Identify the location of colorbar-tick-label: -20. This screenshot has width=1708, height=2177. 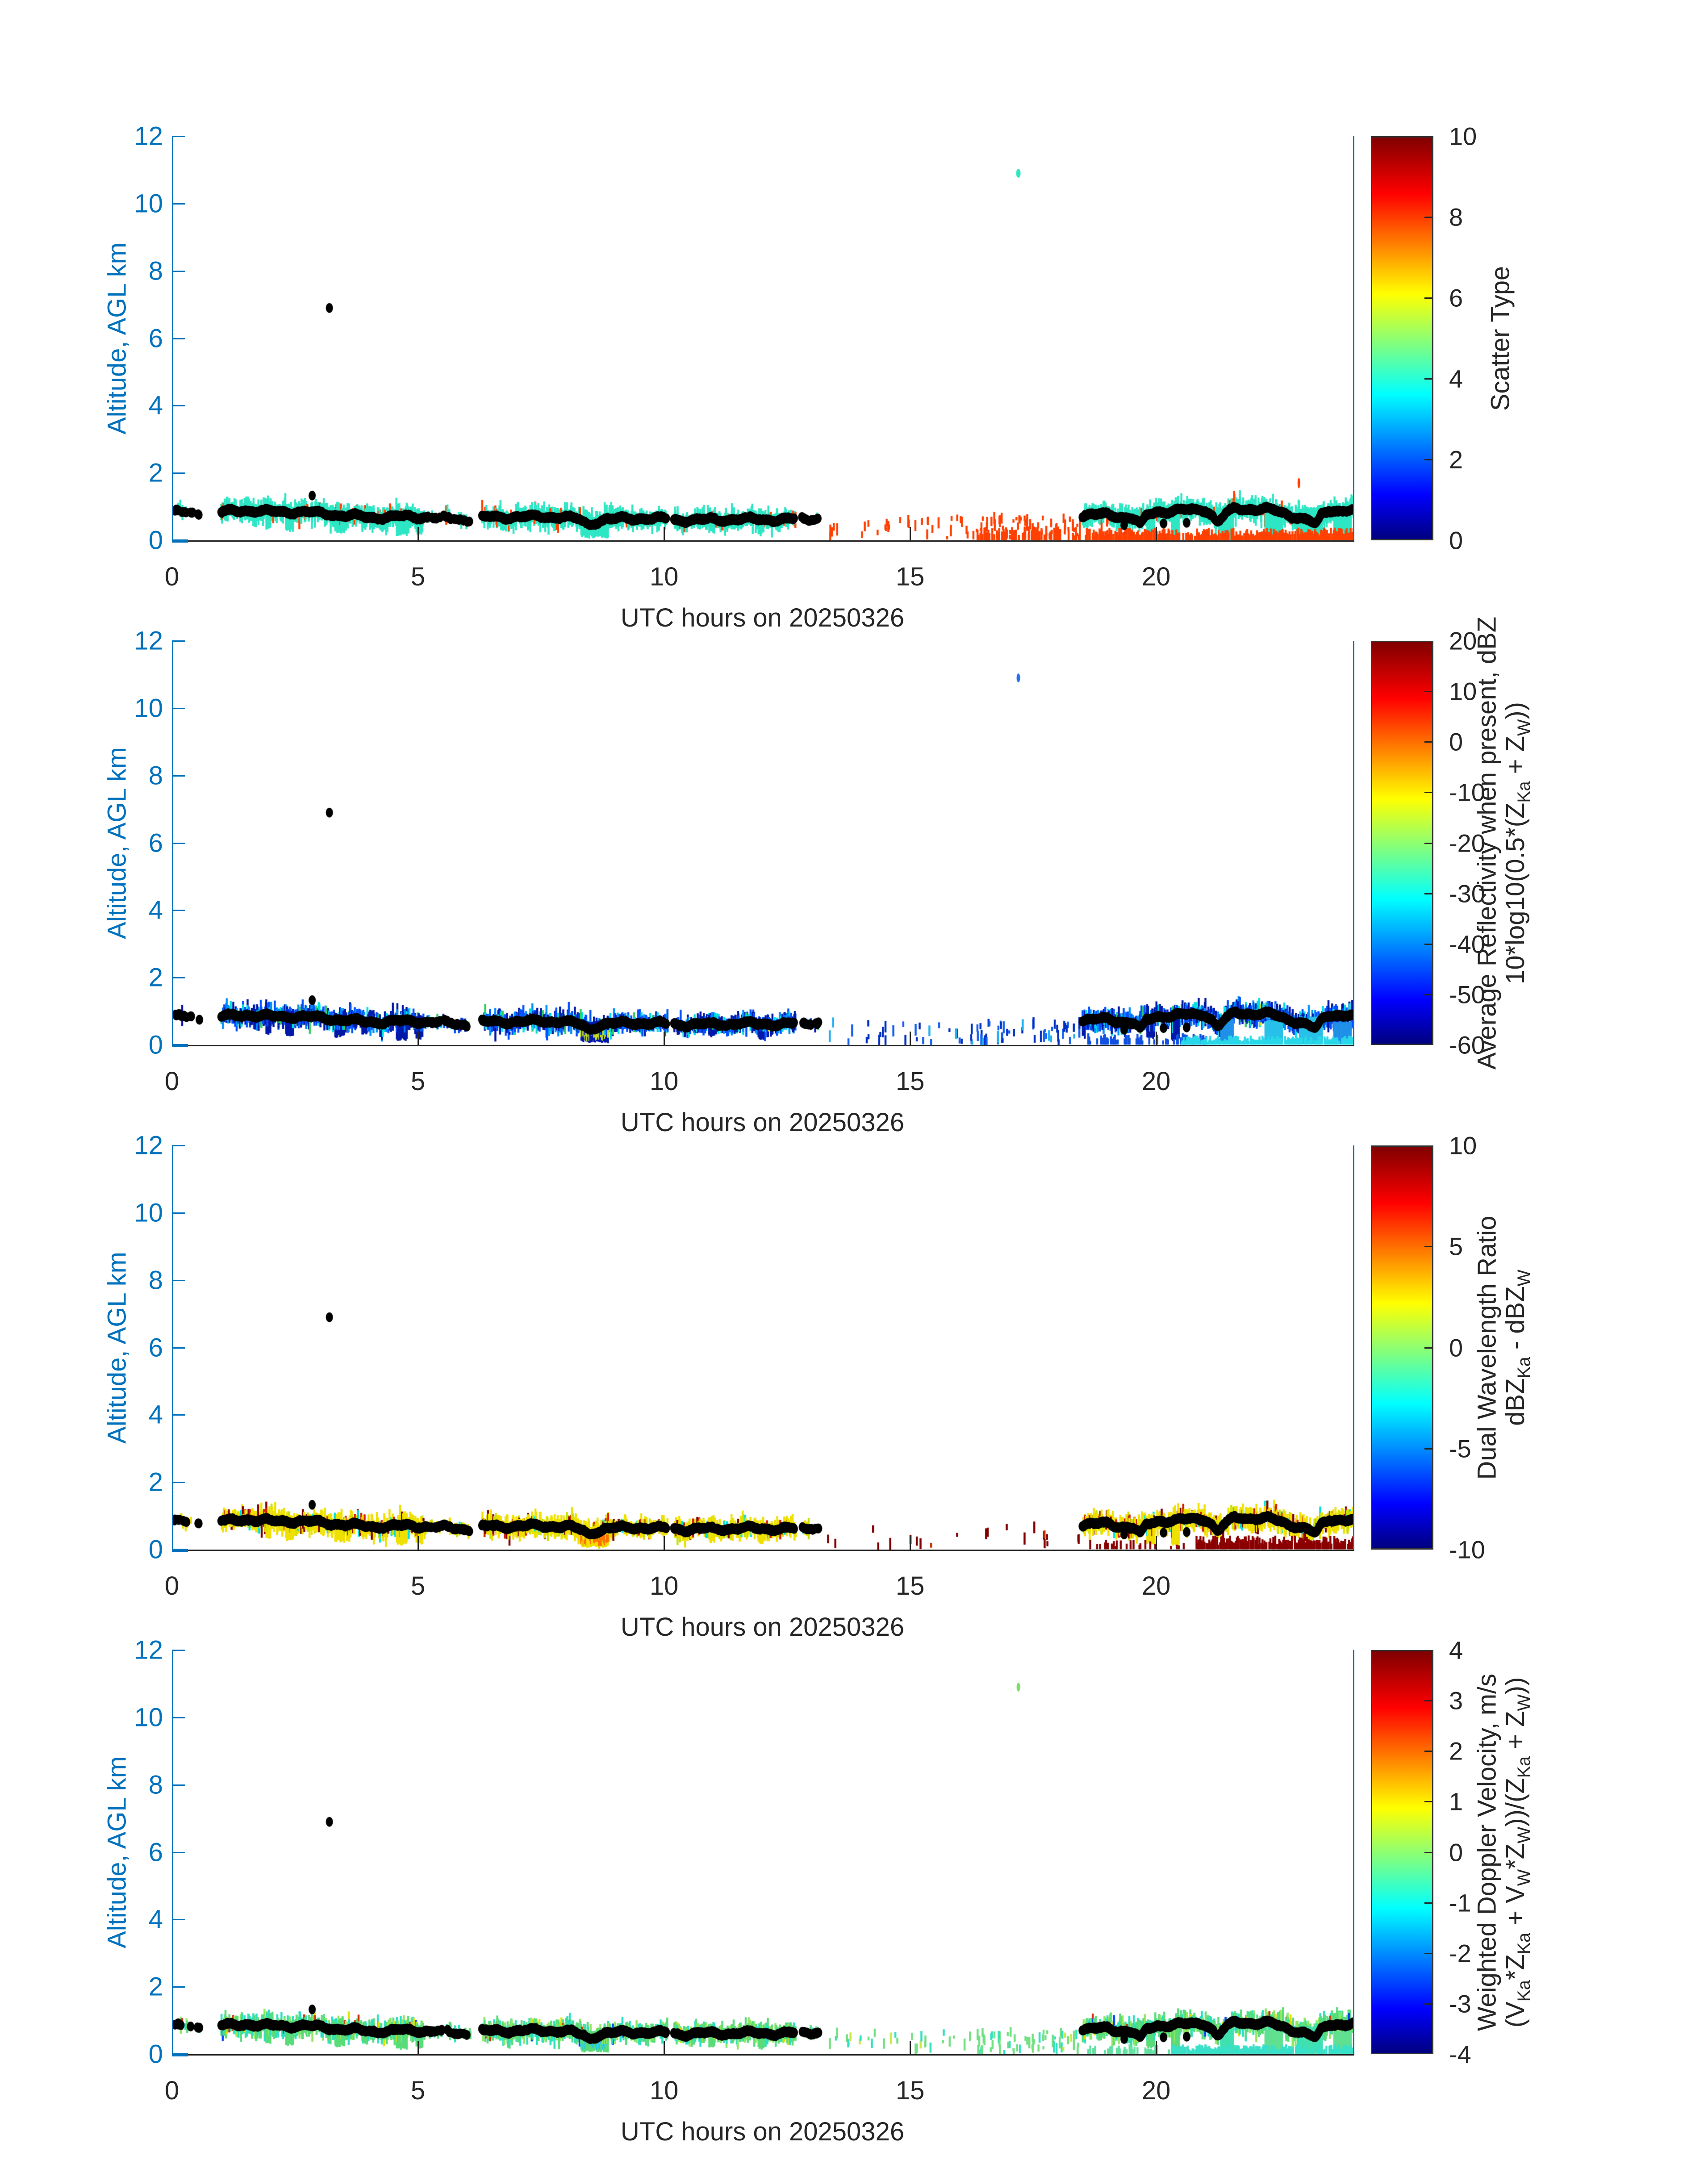
(1467, 843).